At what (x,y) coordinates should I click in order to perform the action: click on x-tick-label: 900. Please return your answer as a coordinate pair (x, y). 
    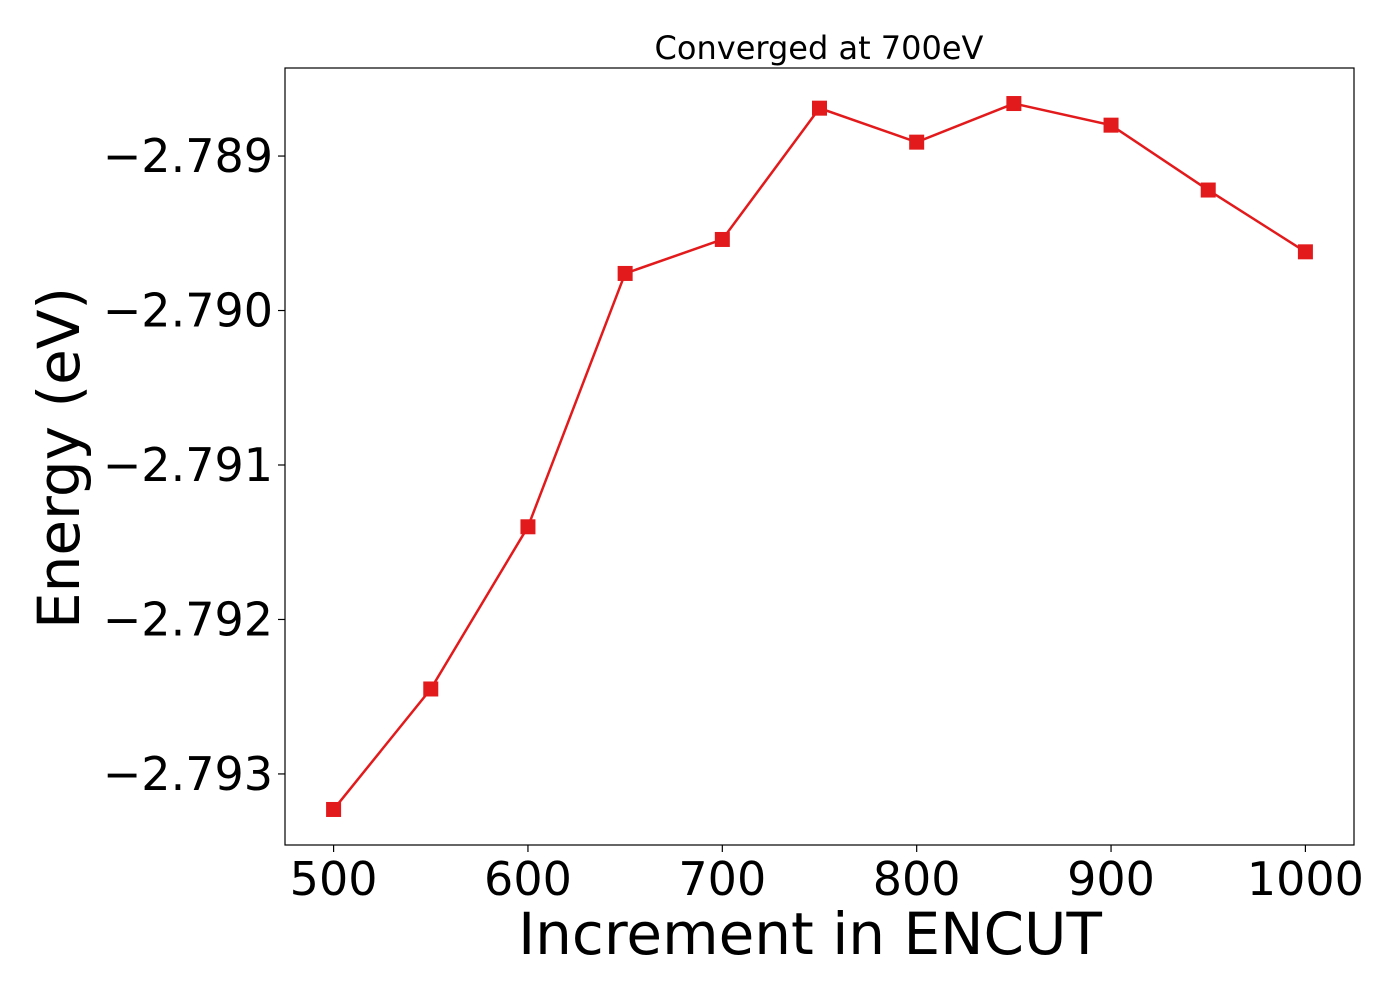
    Looking at the image, I should click on (1111, 879).